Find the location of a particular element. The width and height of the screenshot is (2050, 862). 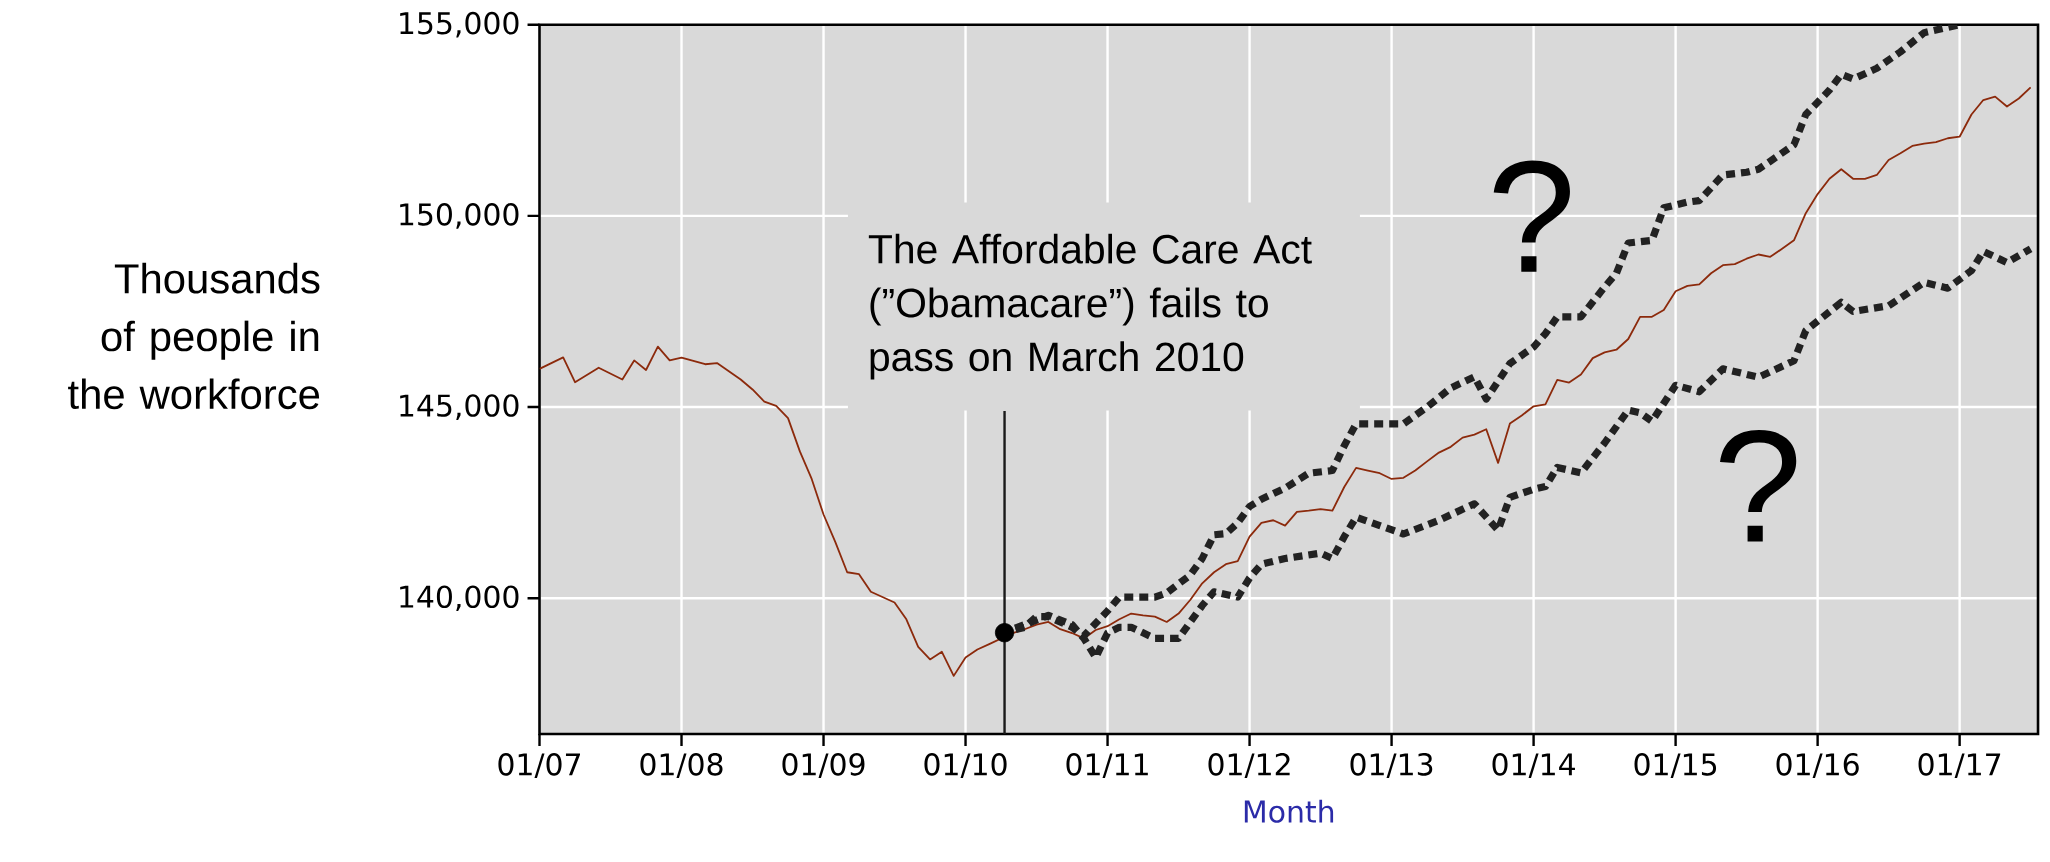

x-tick-label: 01/16 is located at coordinates (1817, 765).